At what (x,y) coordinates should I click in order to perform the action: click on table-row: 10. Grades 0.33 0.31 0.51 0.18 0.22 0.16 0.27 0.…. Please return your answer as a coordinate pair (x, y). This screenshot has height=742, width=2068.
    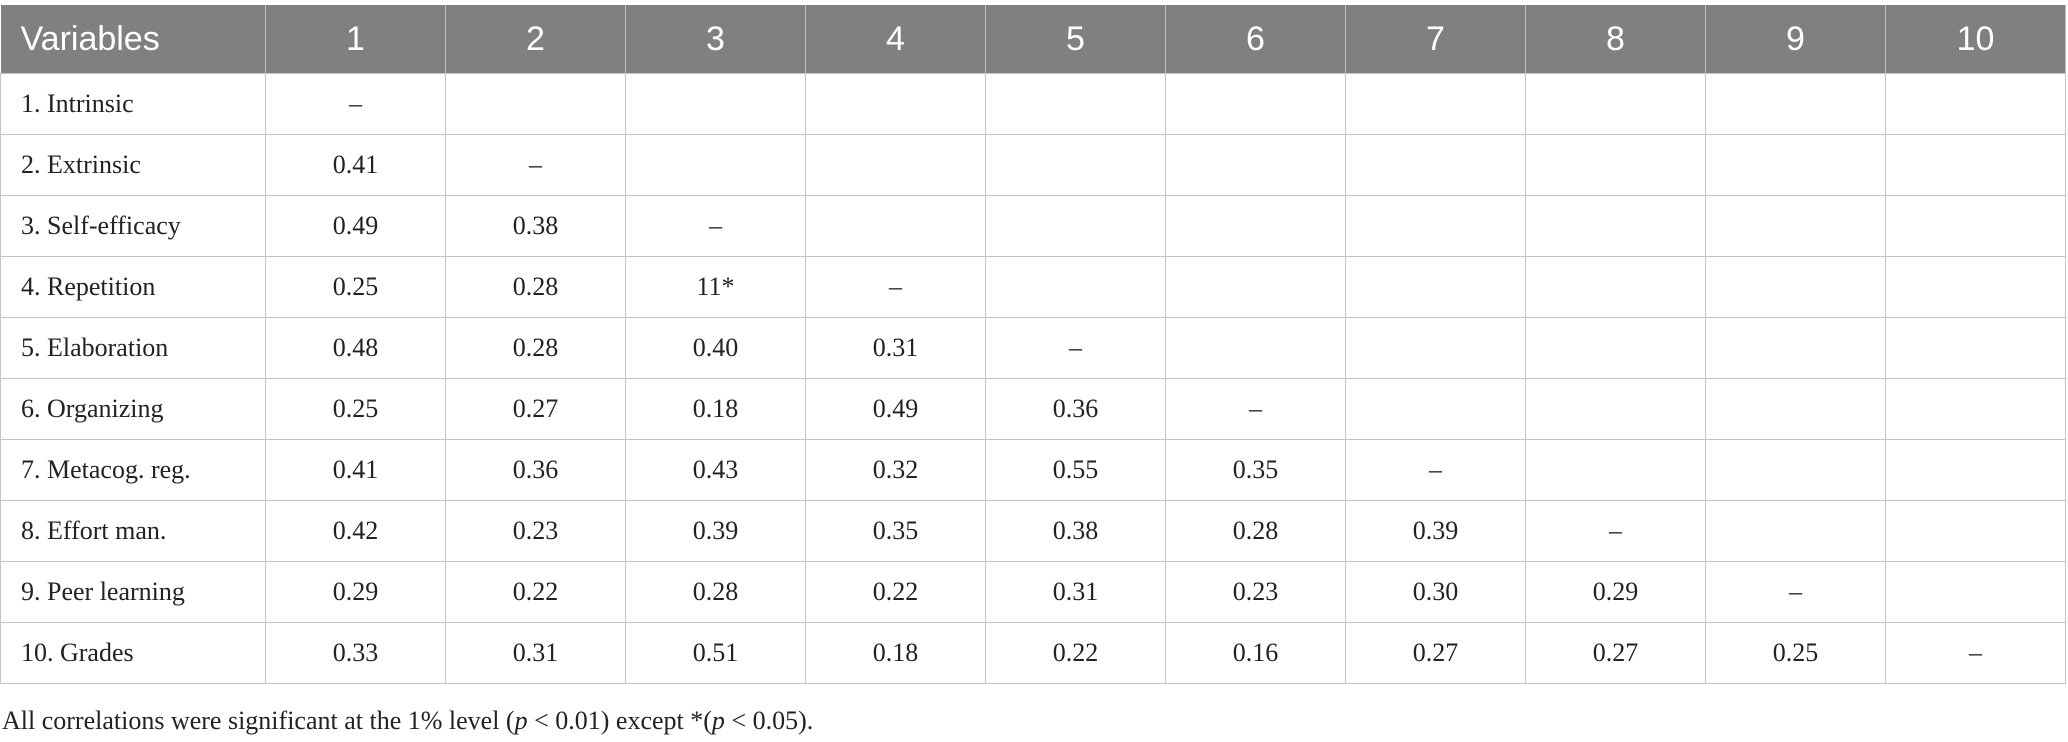
    Looking at the image, I should click on (1033, 653).